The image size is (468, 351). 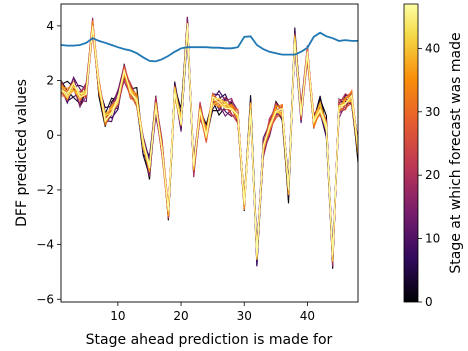 What do you see at coordinates (432, 239) in the screenshot?
I see `colorbar-tick-label: 10` at bounding box center [432, 239].